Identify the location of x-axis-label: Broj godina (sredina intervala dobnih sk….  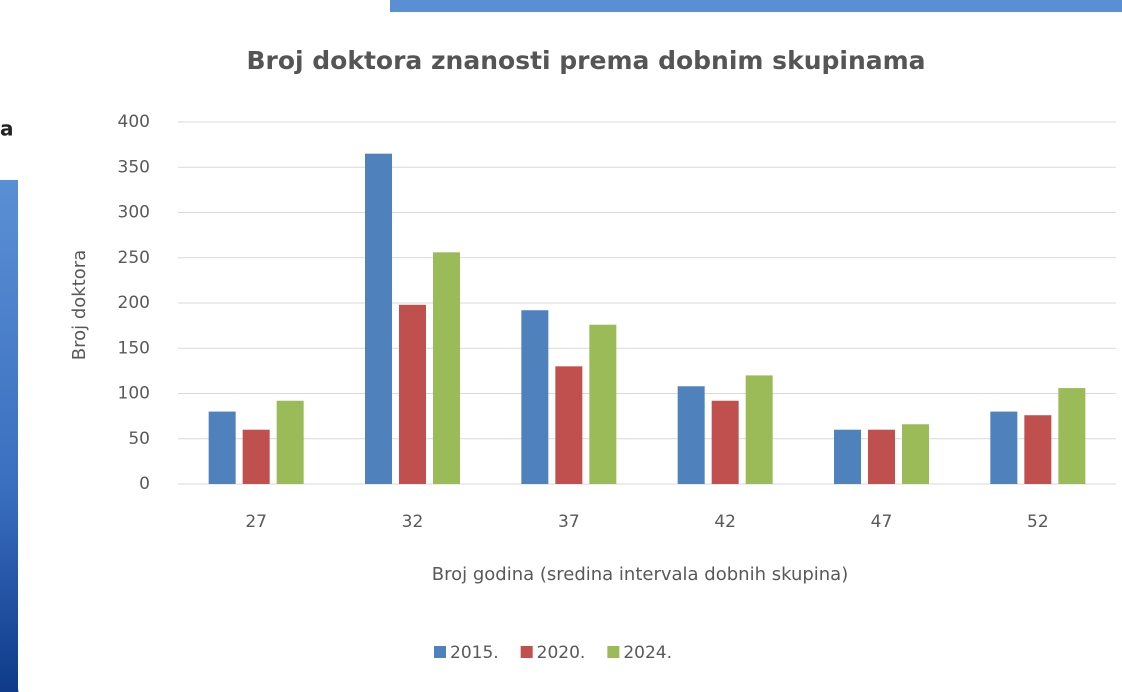
(640, 574).